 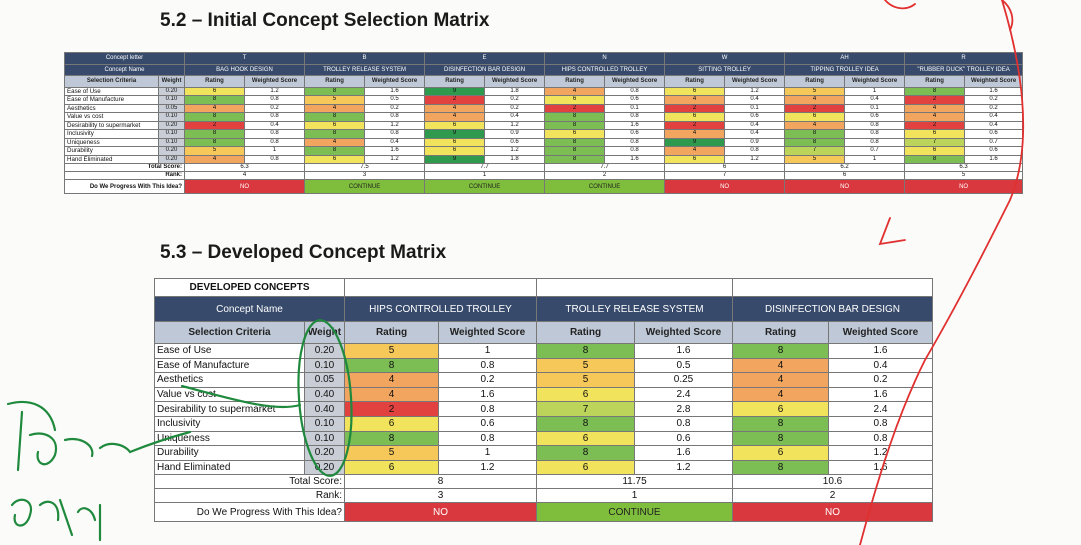 I want to click on table-row: Durability 0.20 5 1 8 1.6 6 1.2, so click(x=543, y=453).